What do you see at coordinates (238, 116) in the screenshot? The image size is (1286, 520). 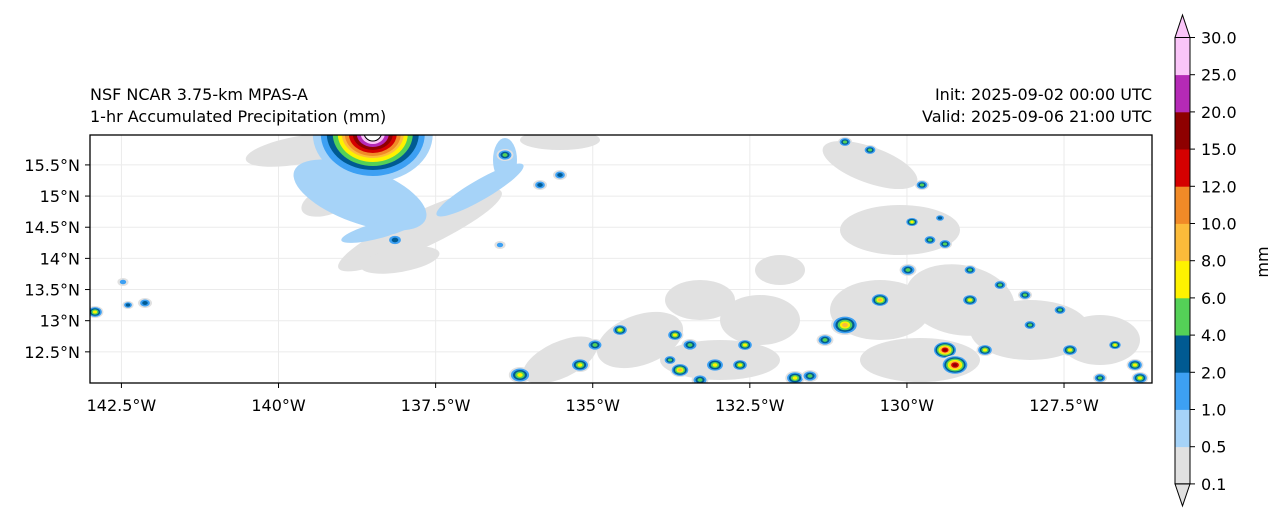 I see `field-name: 1-hr Accumulated Precipitation (mm)` at bounding box center [238, 116].